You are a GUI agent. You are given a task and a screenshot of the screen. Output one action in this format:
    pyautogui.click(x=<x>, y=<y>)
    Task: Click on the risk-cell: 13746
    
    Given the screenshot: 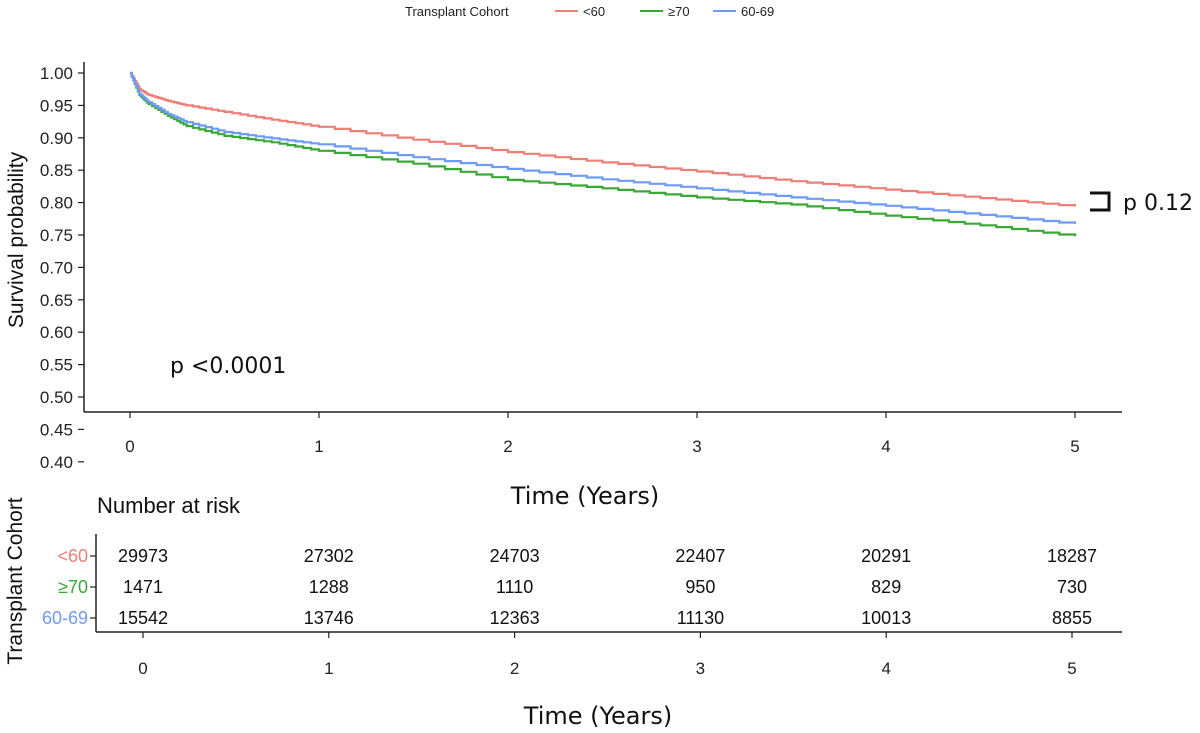 What is the action you would take?
    pyautogui.click(x=329, y=618)
    